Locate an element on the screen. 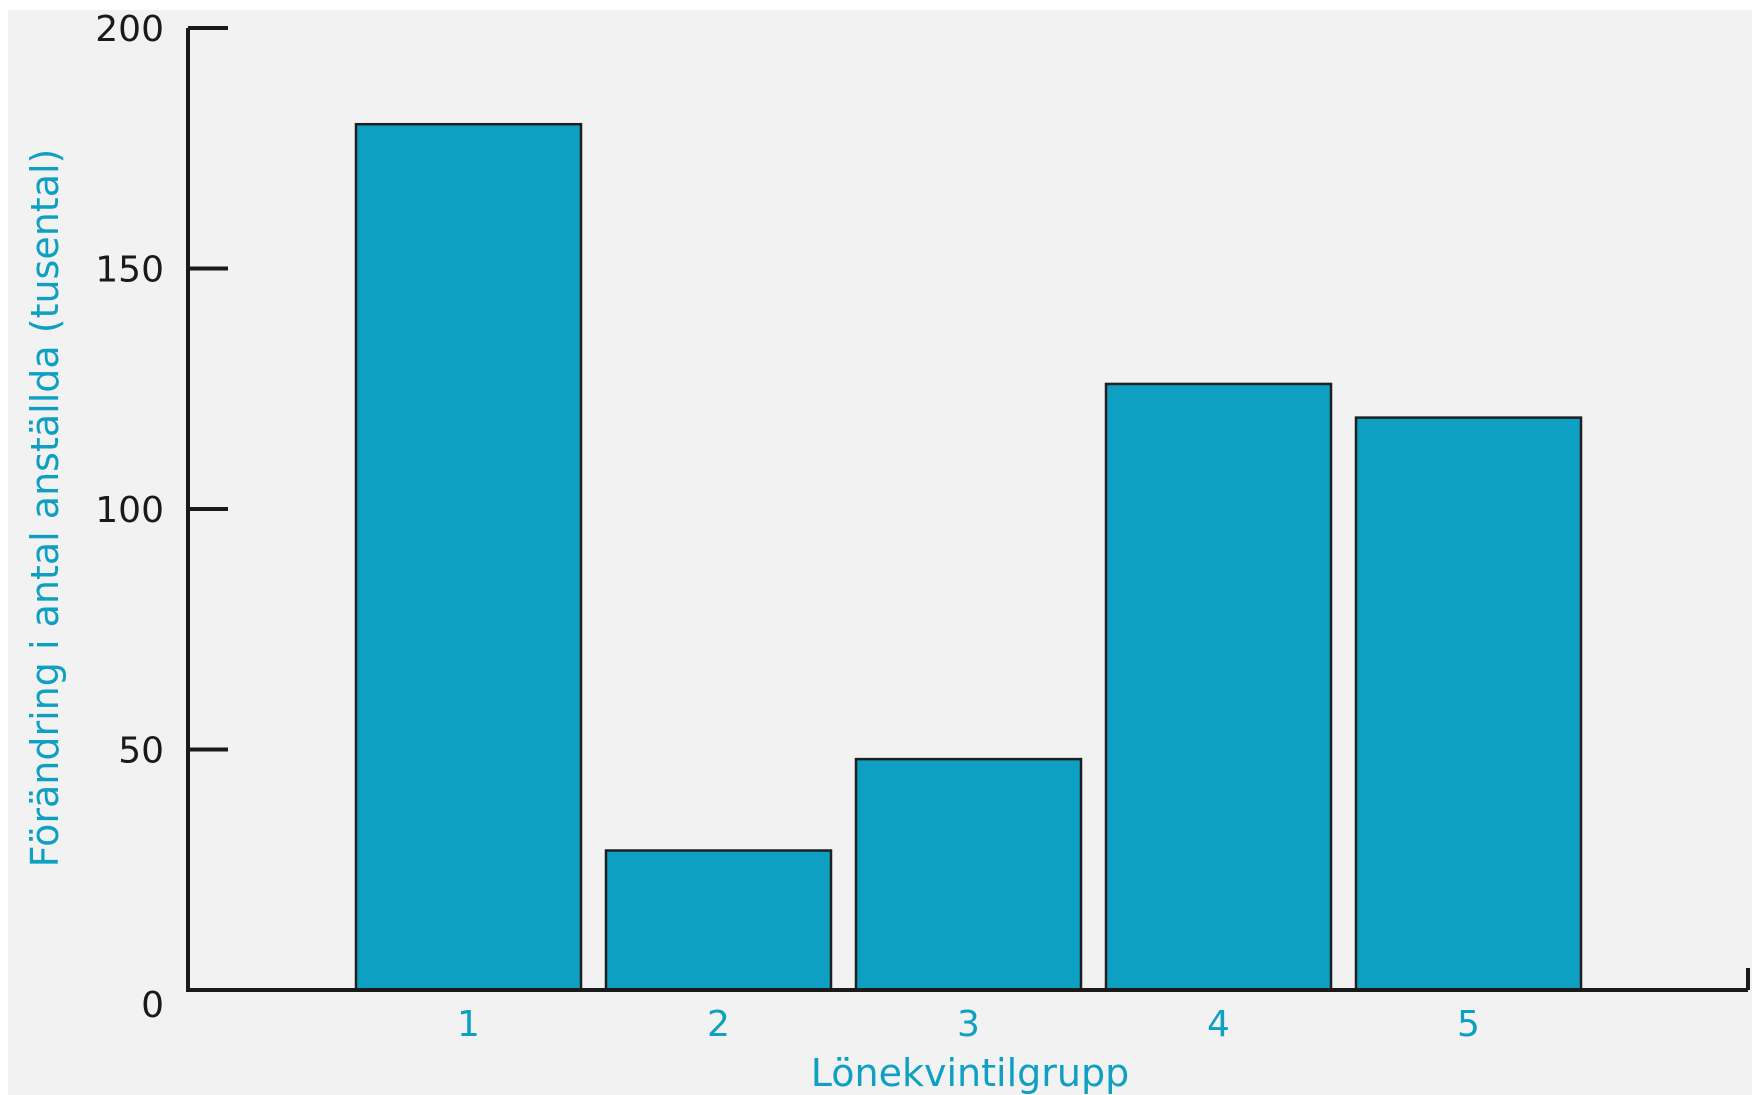 The height and width of the screenshot is (1095, 1752). y-ticks-group: 0 50 100 150 200 is located at coordinates (161, 517).